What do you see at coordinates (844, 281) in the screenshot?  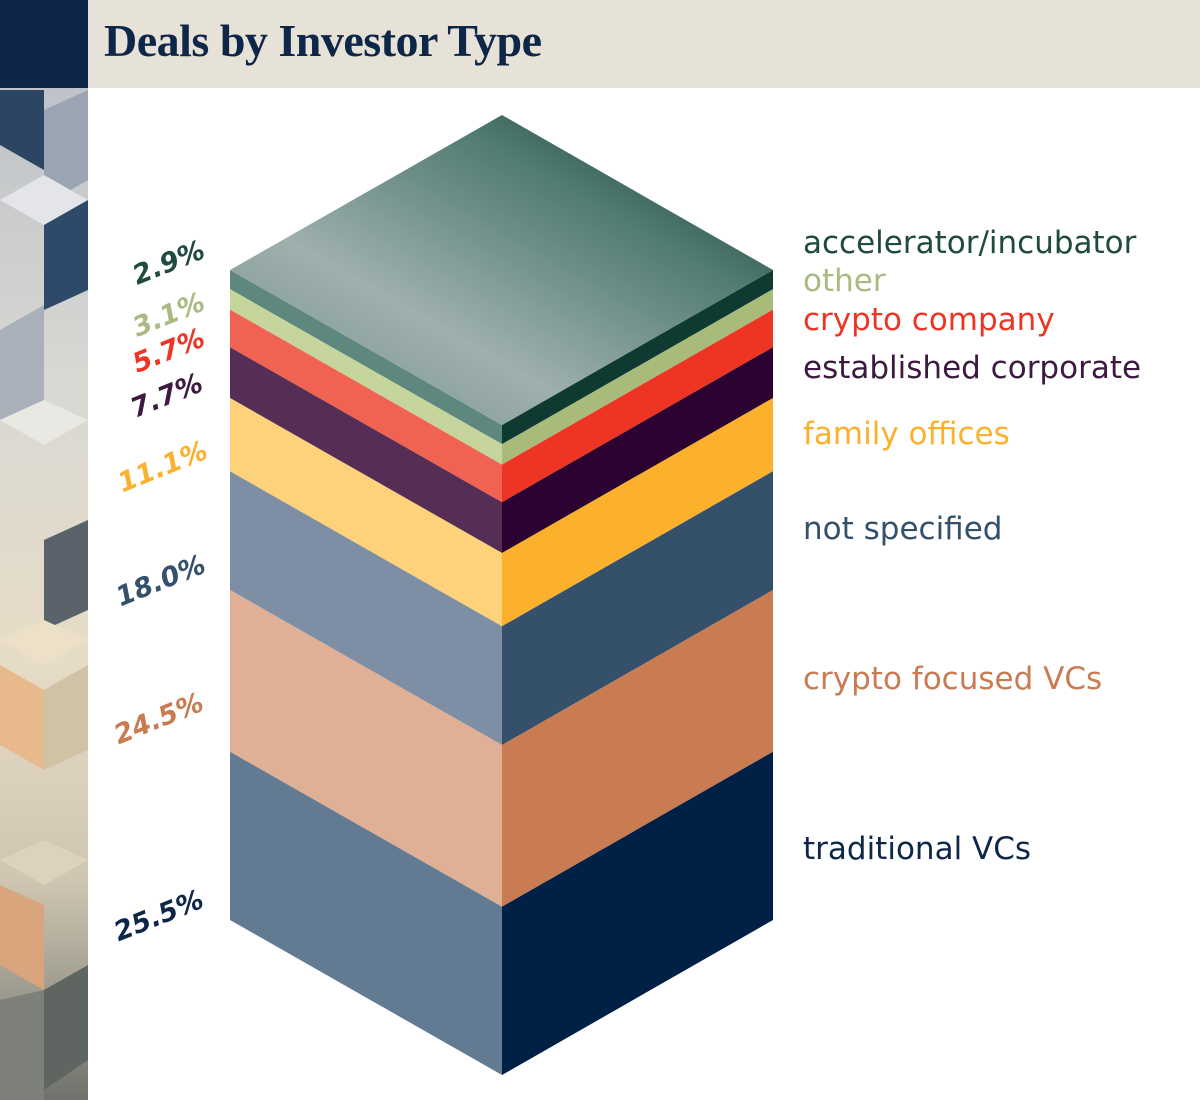 I see `legend-label-other: other` at bounding box center [844, 281].